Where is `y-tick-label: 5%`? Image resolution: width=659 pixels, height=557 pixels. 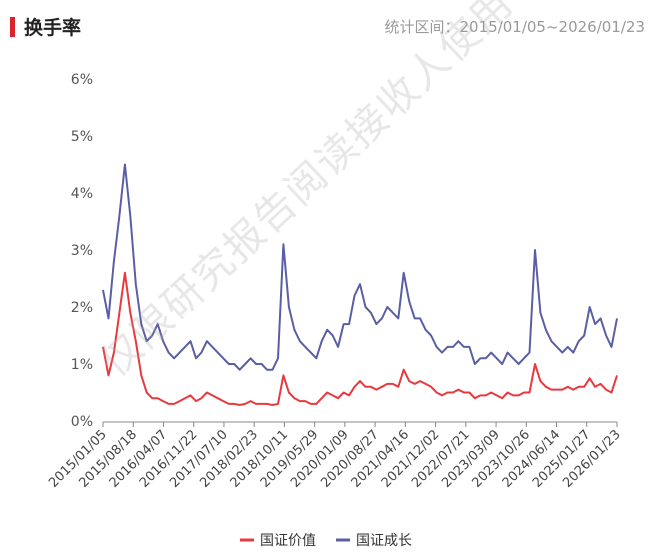
y-tick-label: 5% is located at coordinates (82, 137).